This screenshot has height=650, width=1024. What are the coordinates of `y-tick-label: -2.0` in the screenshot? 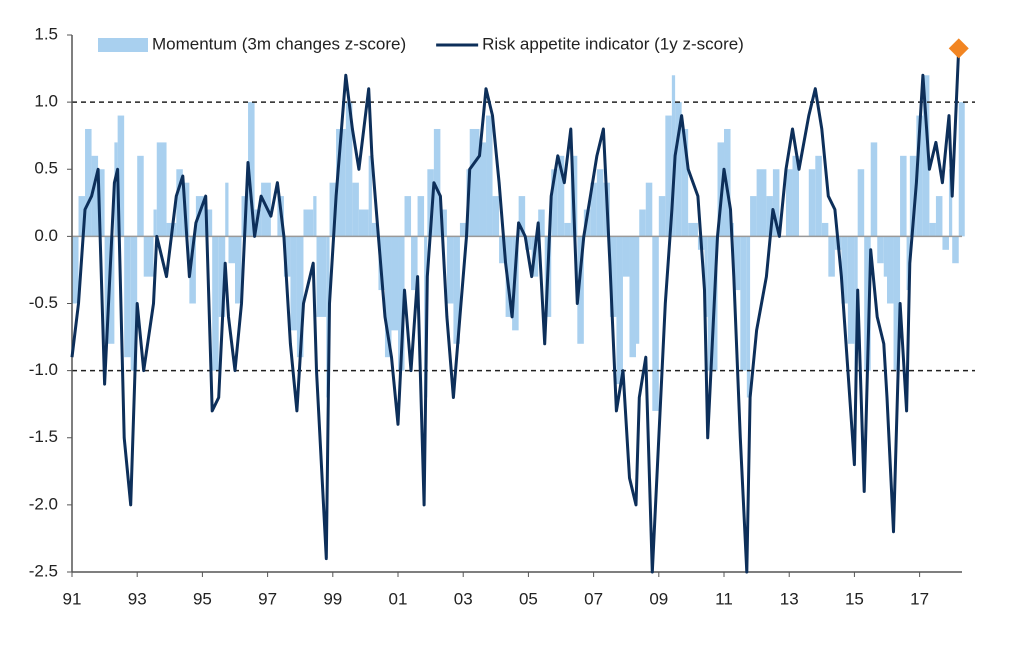 It's located at (43, 503).